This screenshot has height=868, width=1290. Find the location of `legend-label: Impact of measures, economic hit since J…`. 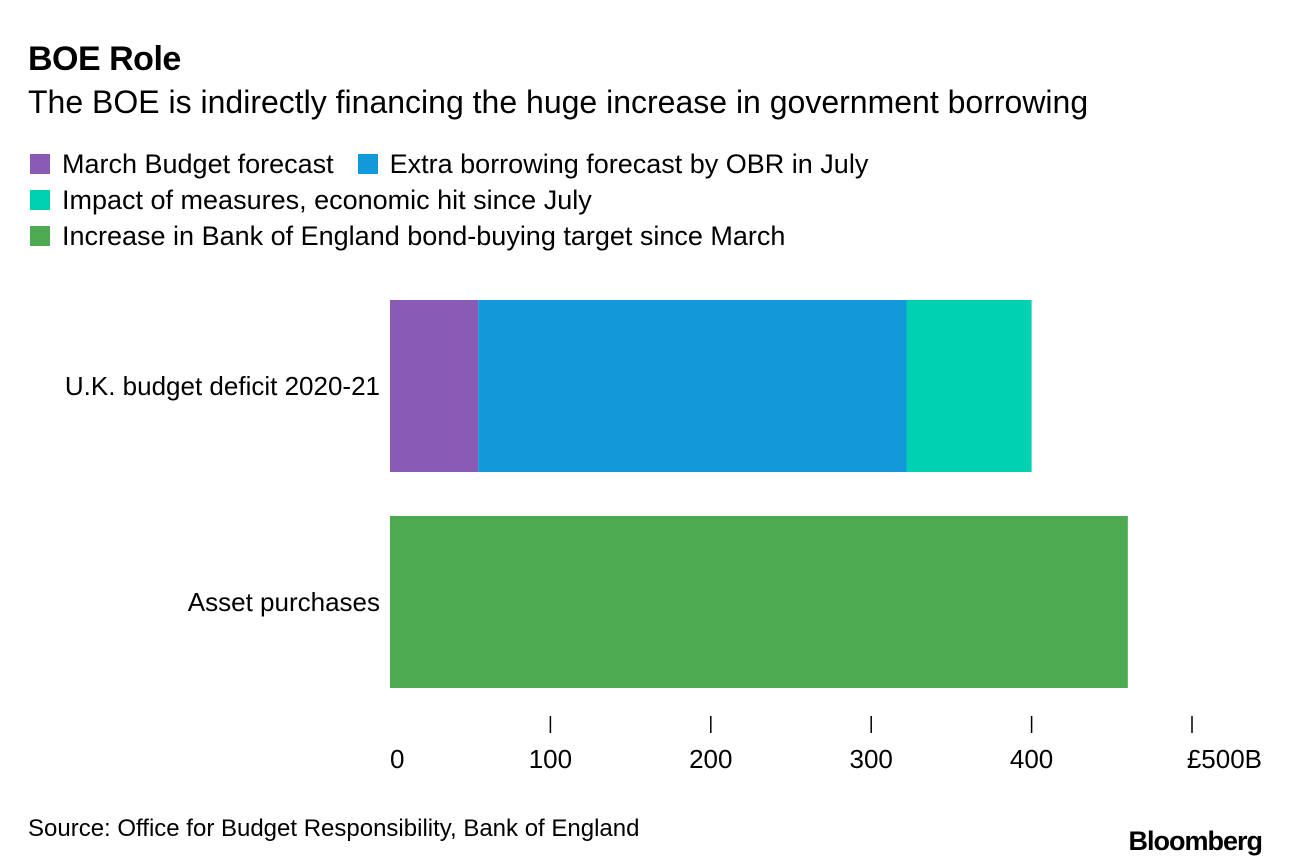

legend-label: Impact of measures, economic hit since J… is located at coordinates (327, 199).